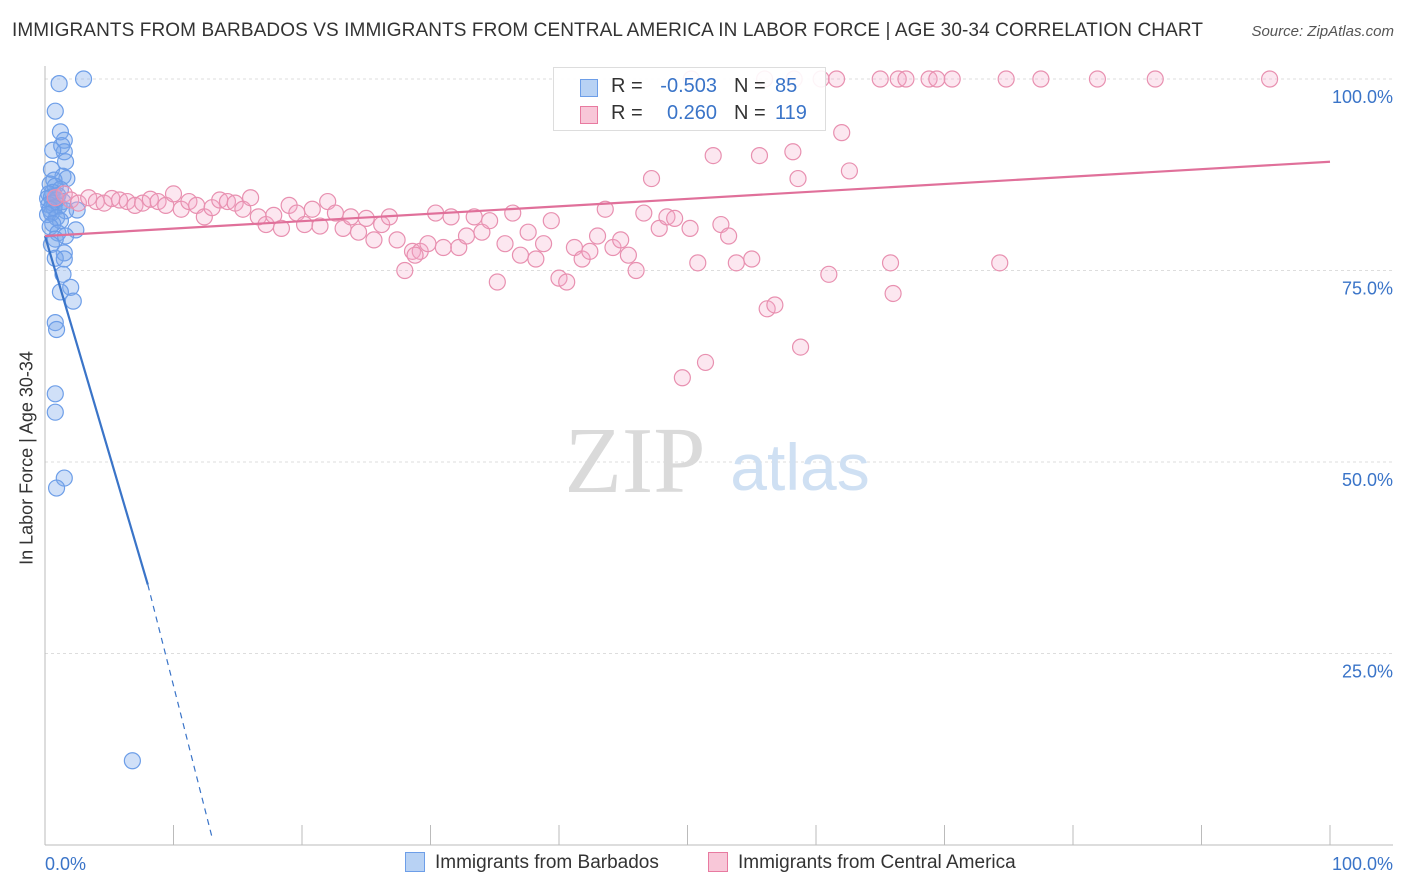 The image size is (1406, 892). I want to click on legend-item-central-america: Immigrants from Central America, so click(862, 864).